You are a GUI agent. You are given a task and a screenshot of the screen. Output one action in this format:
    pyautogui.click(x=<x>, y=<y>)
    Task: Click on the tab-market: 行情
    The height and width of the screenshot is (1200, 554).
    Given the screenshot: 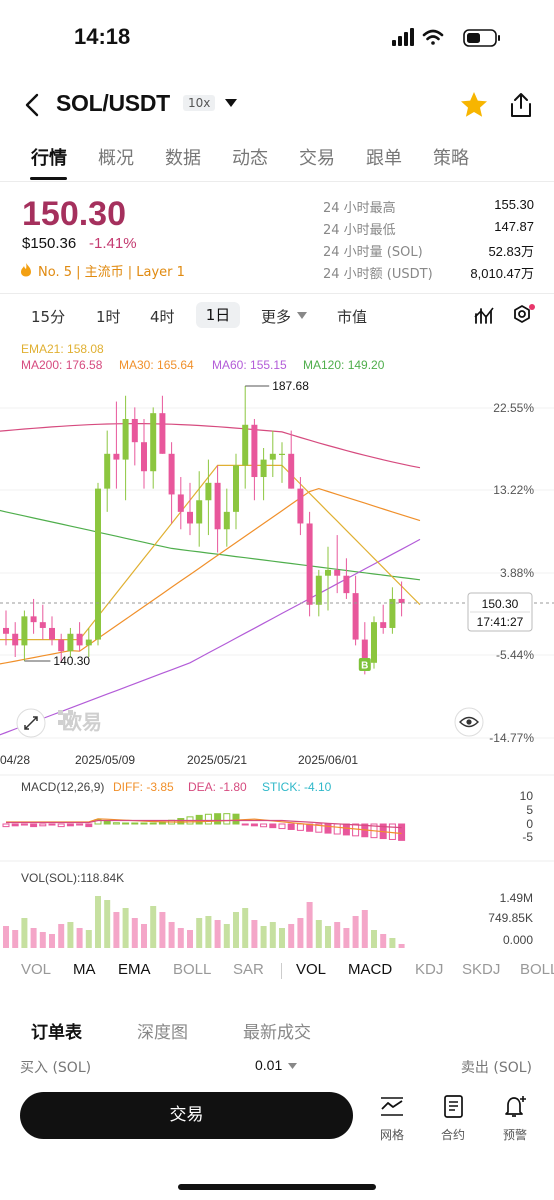 What is the action you would take?
    pyautogui.click(x=49, y=158)
    